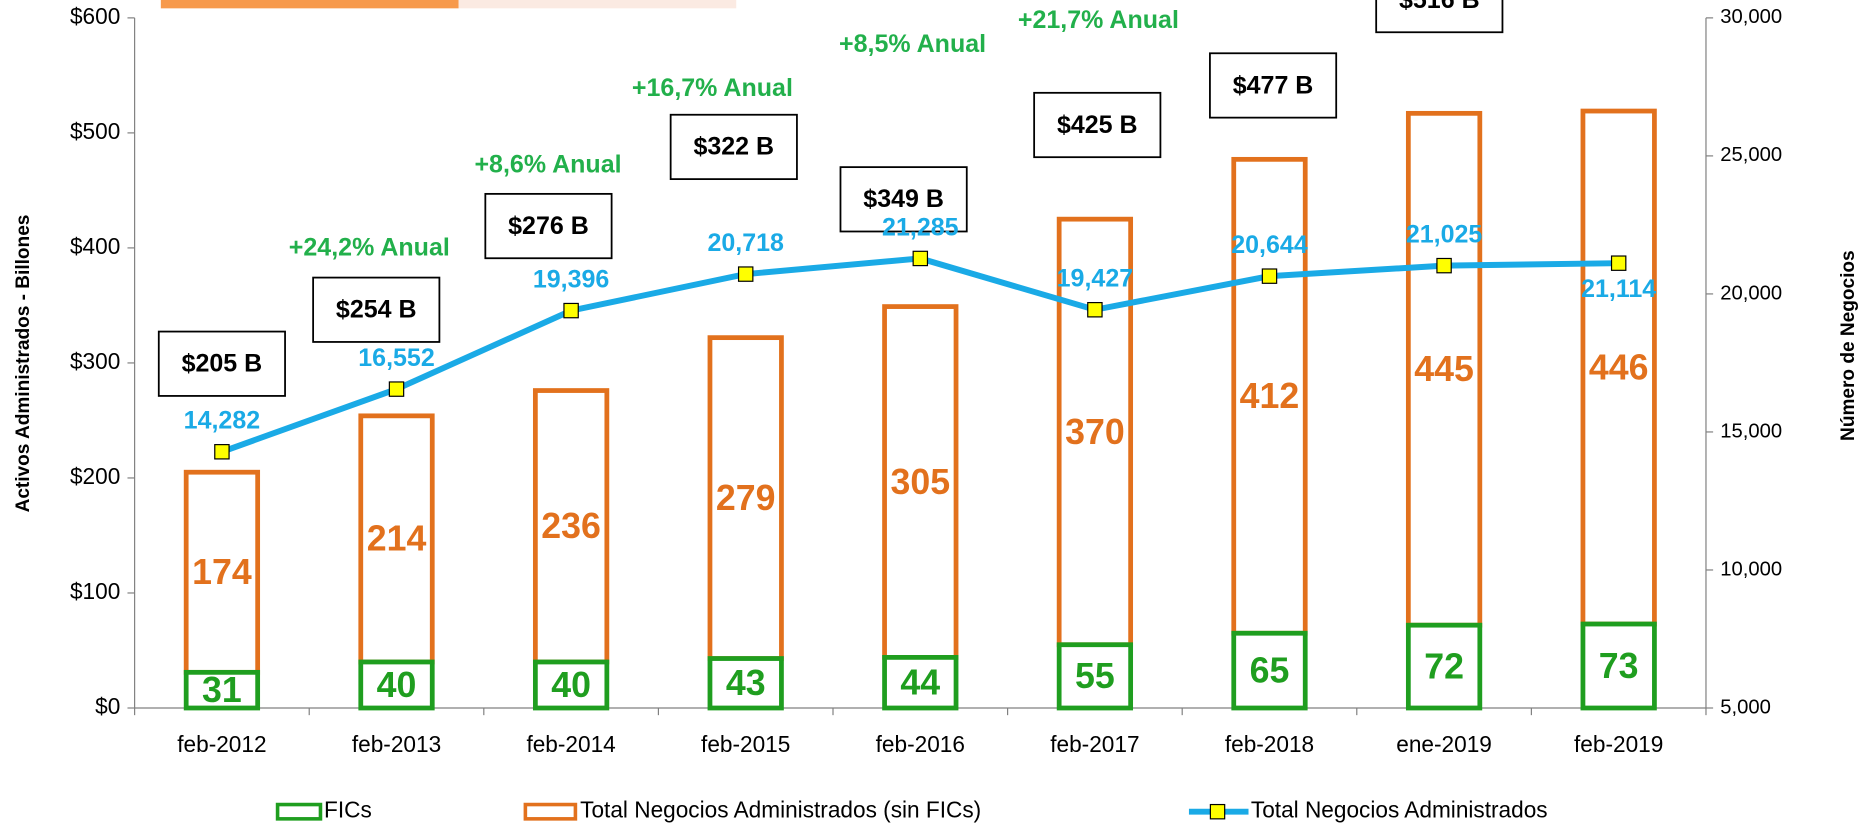  I want to click on data-label: 214, so click(397, 539).